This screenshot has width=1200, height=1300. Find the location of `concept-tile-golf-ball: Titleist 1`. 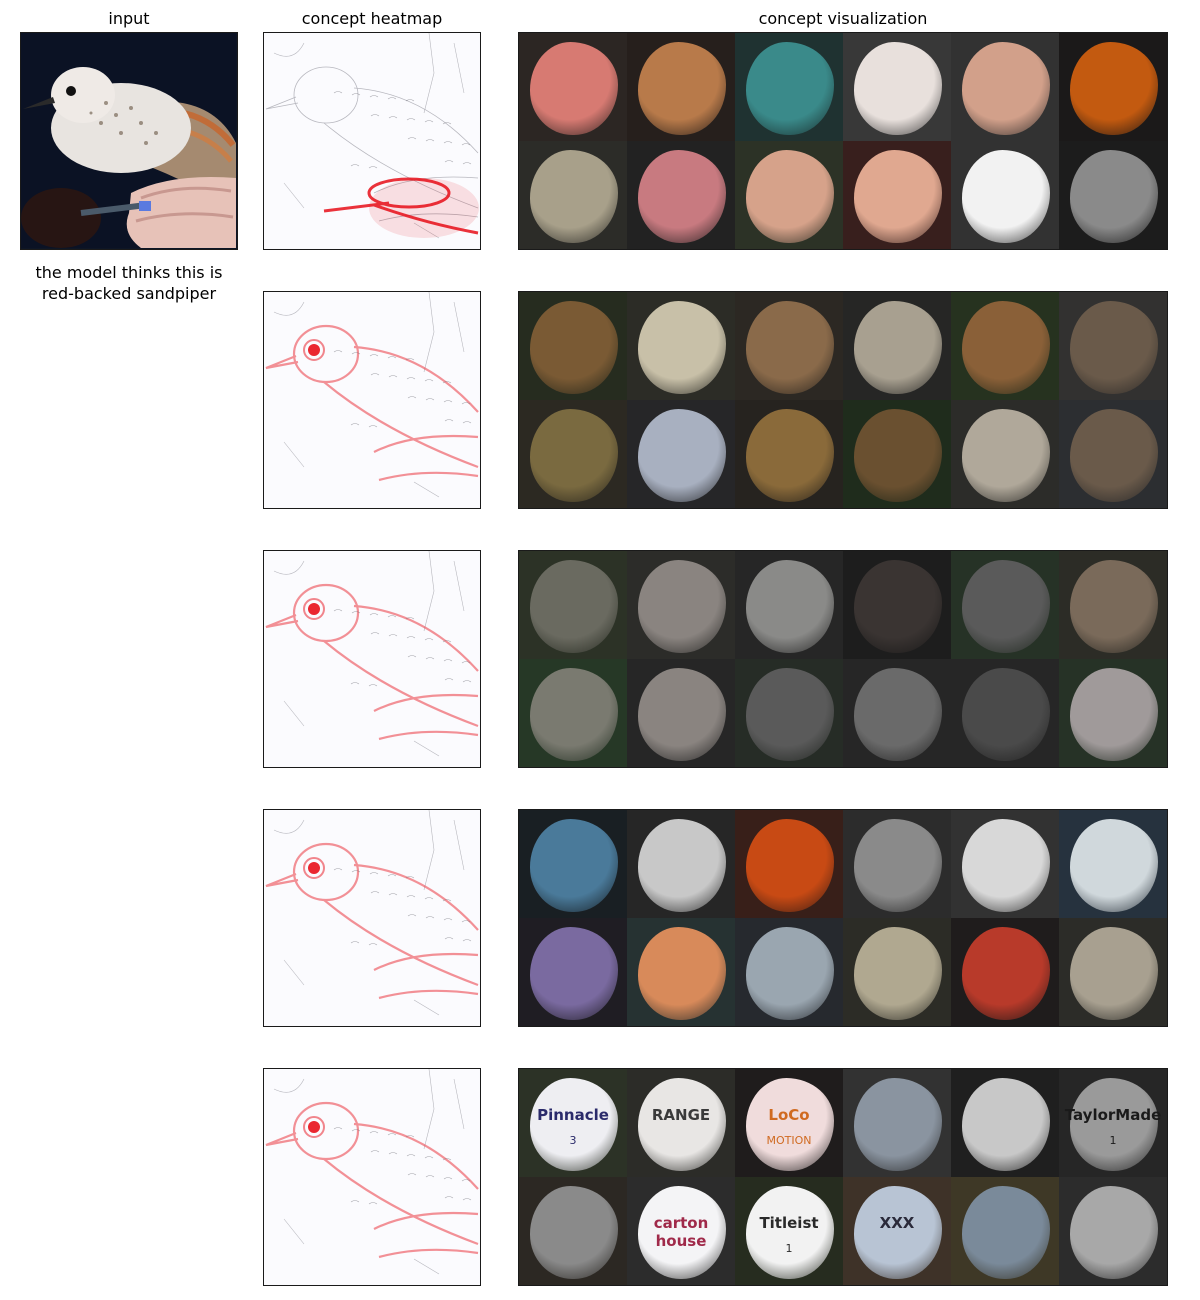

concept-tile-golf-ball: Titleist 1 is located at coordinates (789, 1231).